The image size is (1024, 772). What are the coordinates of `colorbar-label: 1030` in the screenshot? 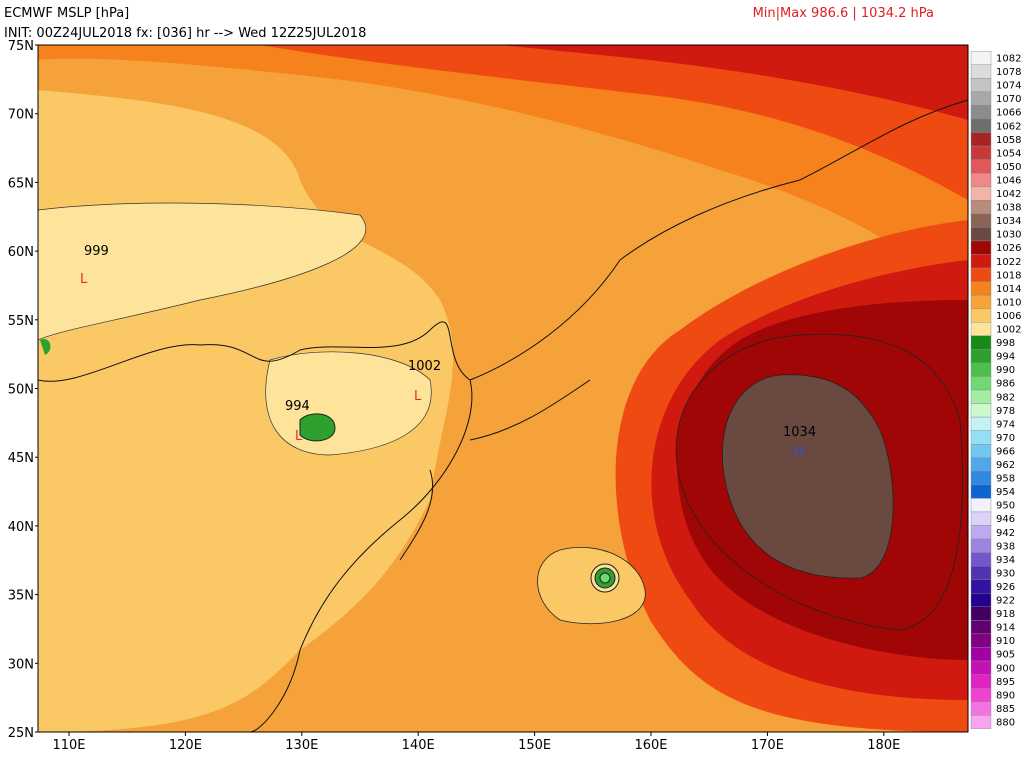 It's located at (1008, 235).